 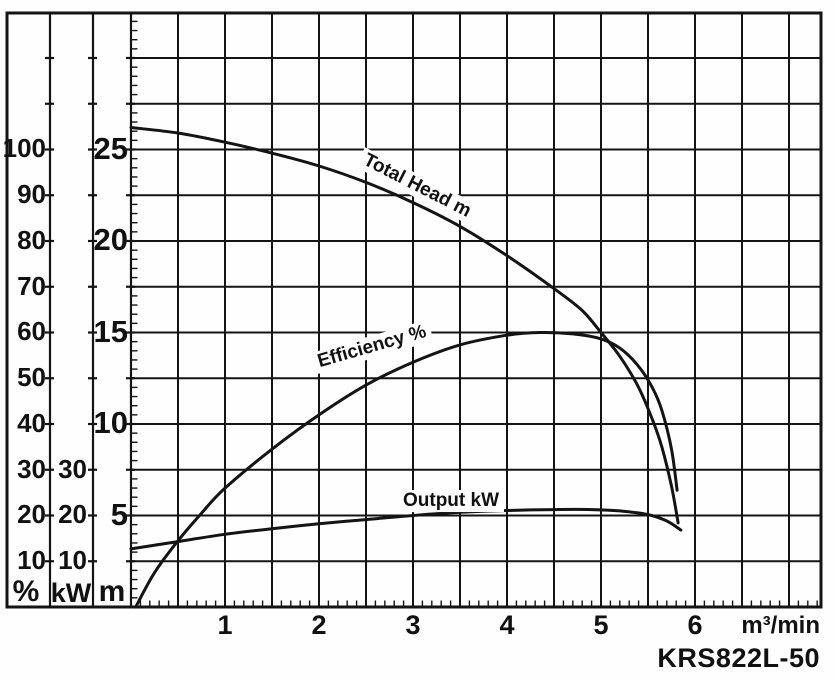 What do you see at coordinates (601, 625) in the screenshot?
I see `x-tick-label: 5` at bounding box center [601, 625].